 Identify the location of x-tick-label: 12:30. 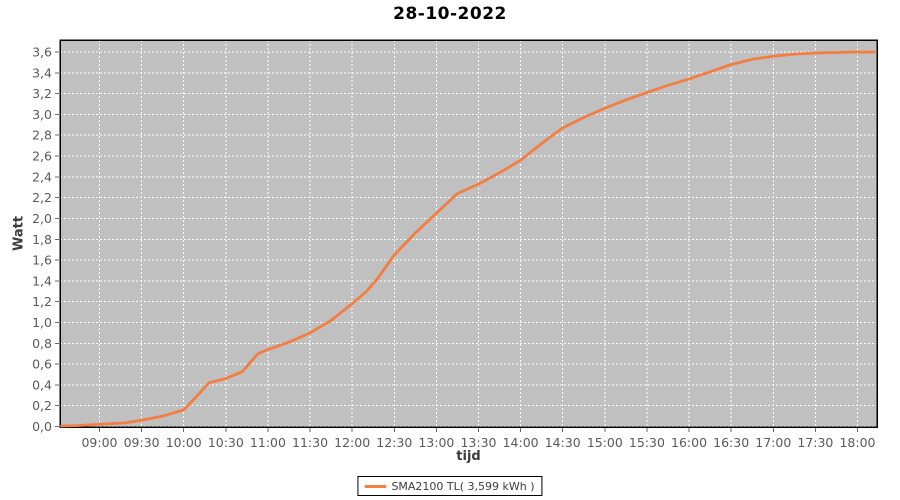
(394, 442).